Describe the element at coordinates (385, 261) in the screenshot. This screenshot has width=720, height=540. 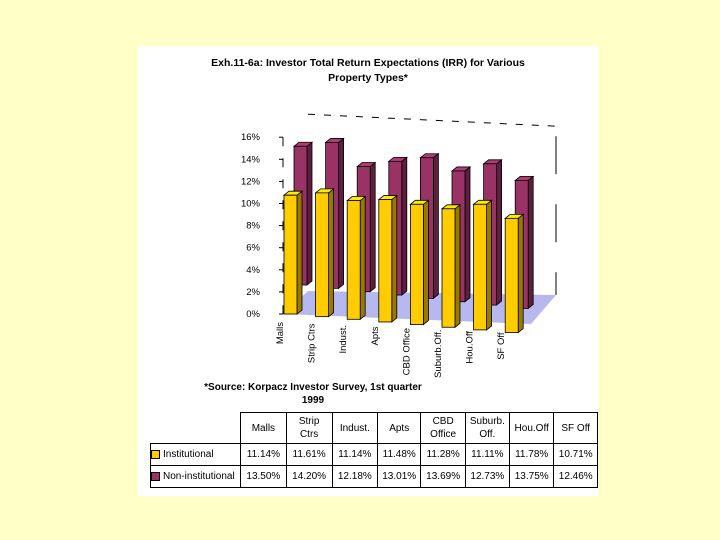
I see `bar-institutional-apts-front` at that location.